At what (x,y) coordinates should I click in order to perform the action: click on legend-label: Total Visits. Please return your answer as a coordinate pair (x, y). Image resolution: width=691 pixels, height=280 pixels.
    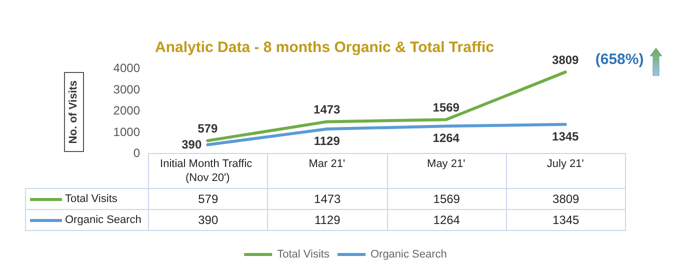
    Looking at the image, I should click on (91, 199).